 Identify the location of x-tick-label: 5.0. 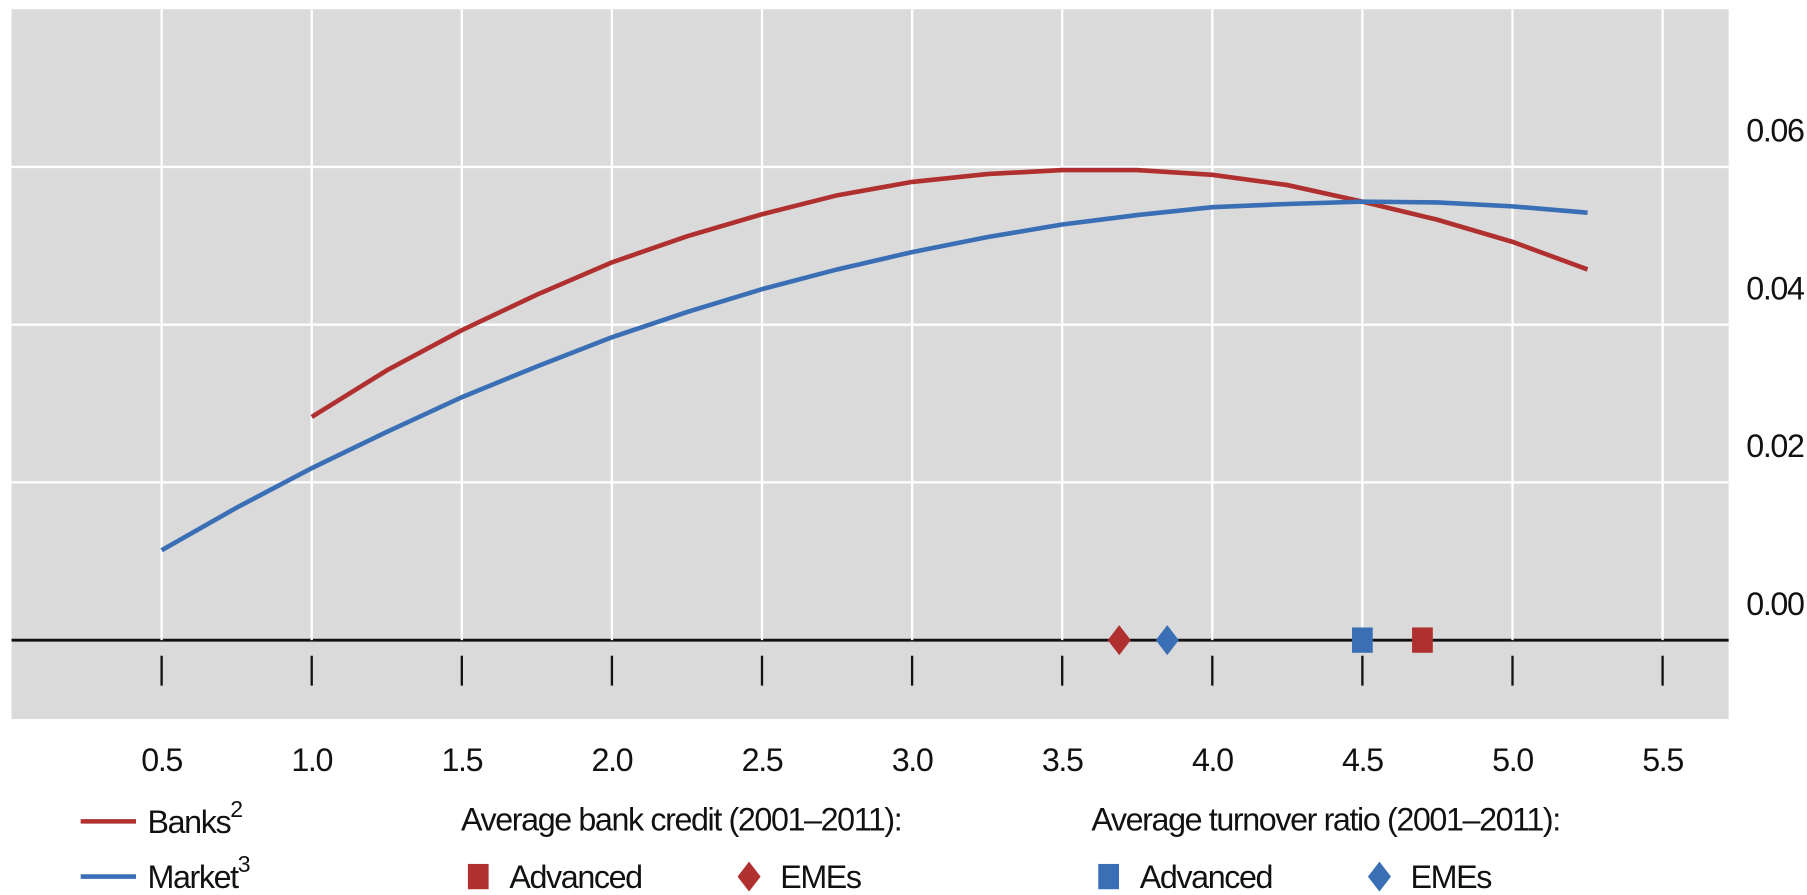
(1512, 760).